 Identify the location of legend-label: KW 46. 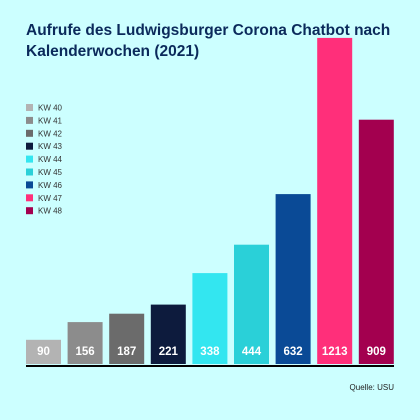
(50, 185).